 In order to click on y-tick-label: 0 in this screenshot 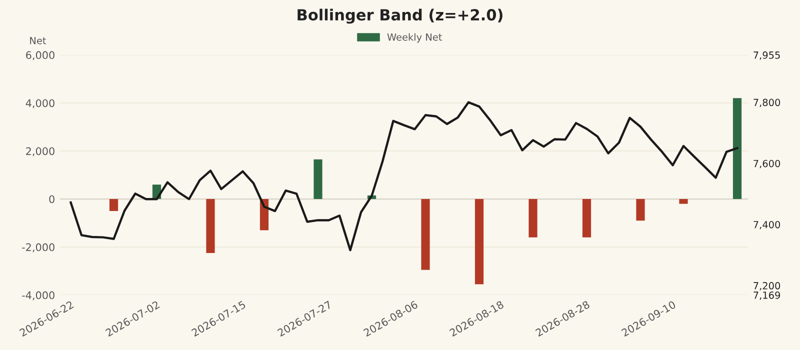, I will do `click(51, 199)`.